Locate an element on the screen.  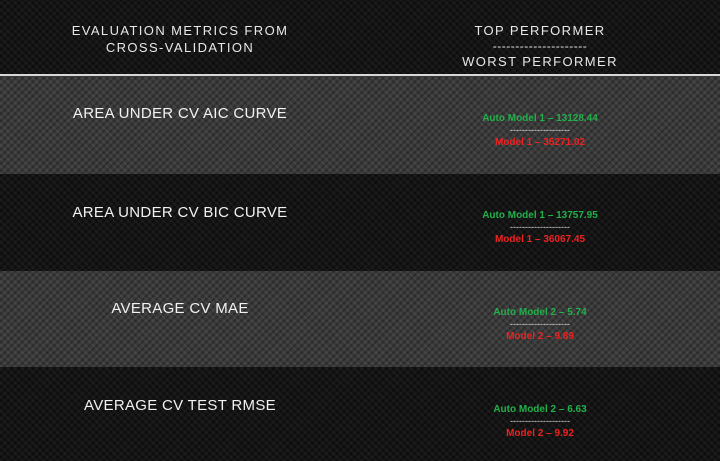
top-performer-value: Auto Model 1 – 13757.95 is located at coordinates (540, 215).